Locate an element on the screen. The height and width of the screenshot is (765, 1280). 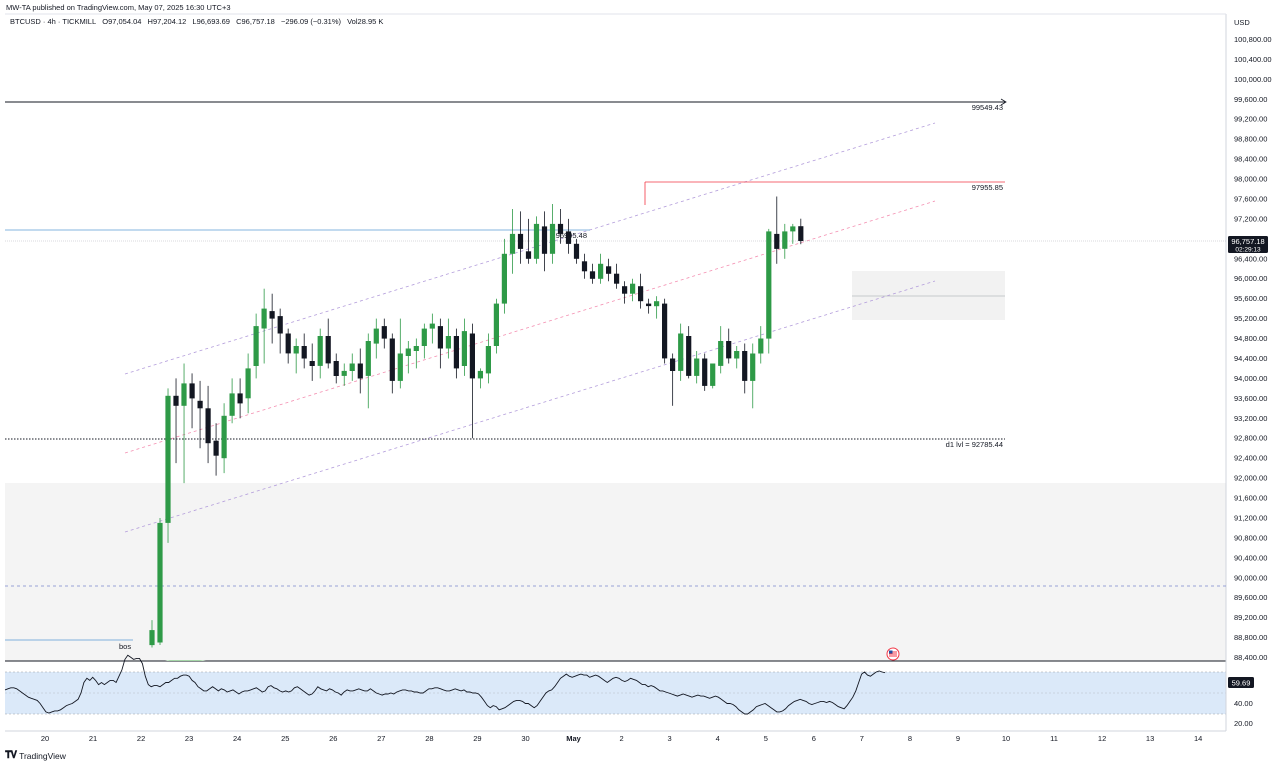
time-tick-label: 2 is located at coordinates (622, 738).